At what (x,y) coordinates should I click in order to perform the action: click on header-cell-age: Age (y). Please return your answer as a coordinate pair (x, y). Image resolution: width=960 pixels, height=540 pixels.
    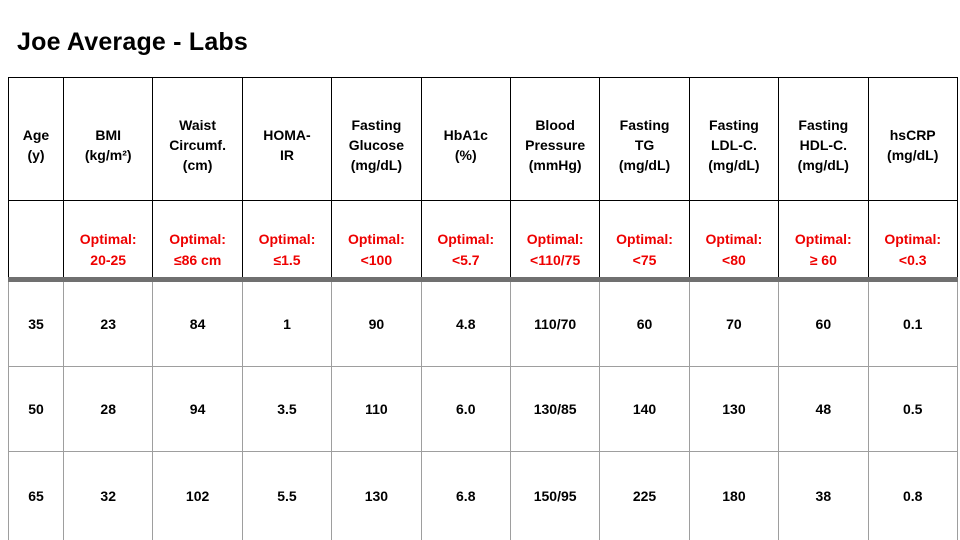
    Looking at the image, I should click on (36, 139).